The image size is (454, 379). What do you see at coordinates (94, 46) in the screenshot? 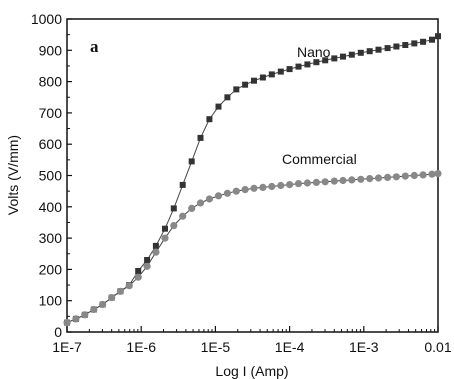
I see `panel-letter: a` at bounding box center [94, 46].